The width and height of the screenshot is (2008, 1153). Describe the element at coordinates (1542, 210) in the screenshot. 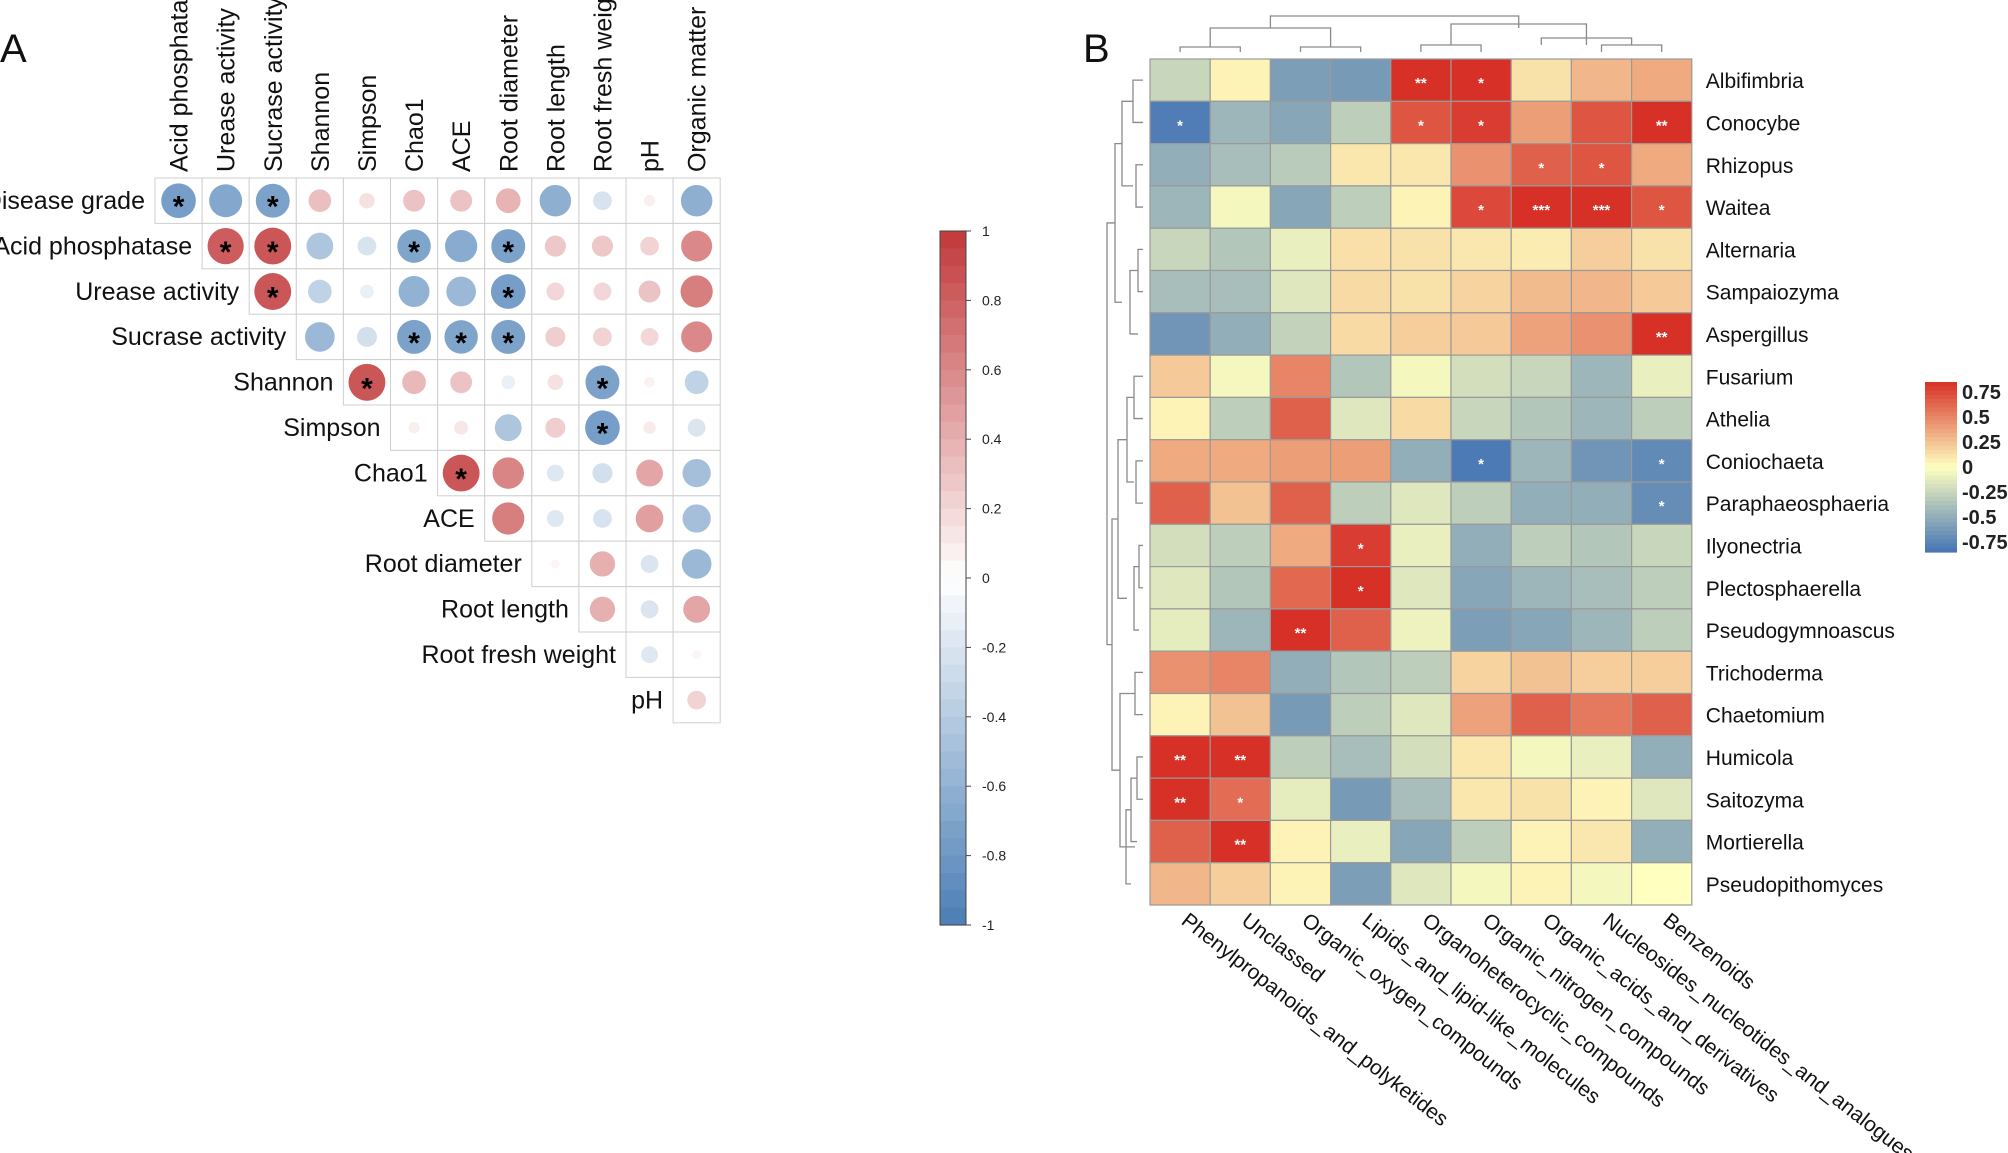

I see `significance-star: ***` at that location.